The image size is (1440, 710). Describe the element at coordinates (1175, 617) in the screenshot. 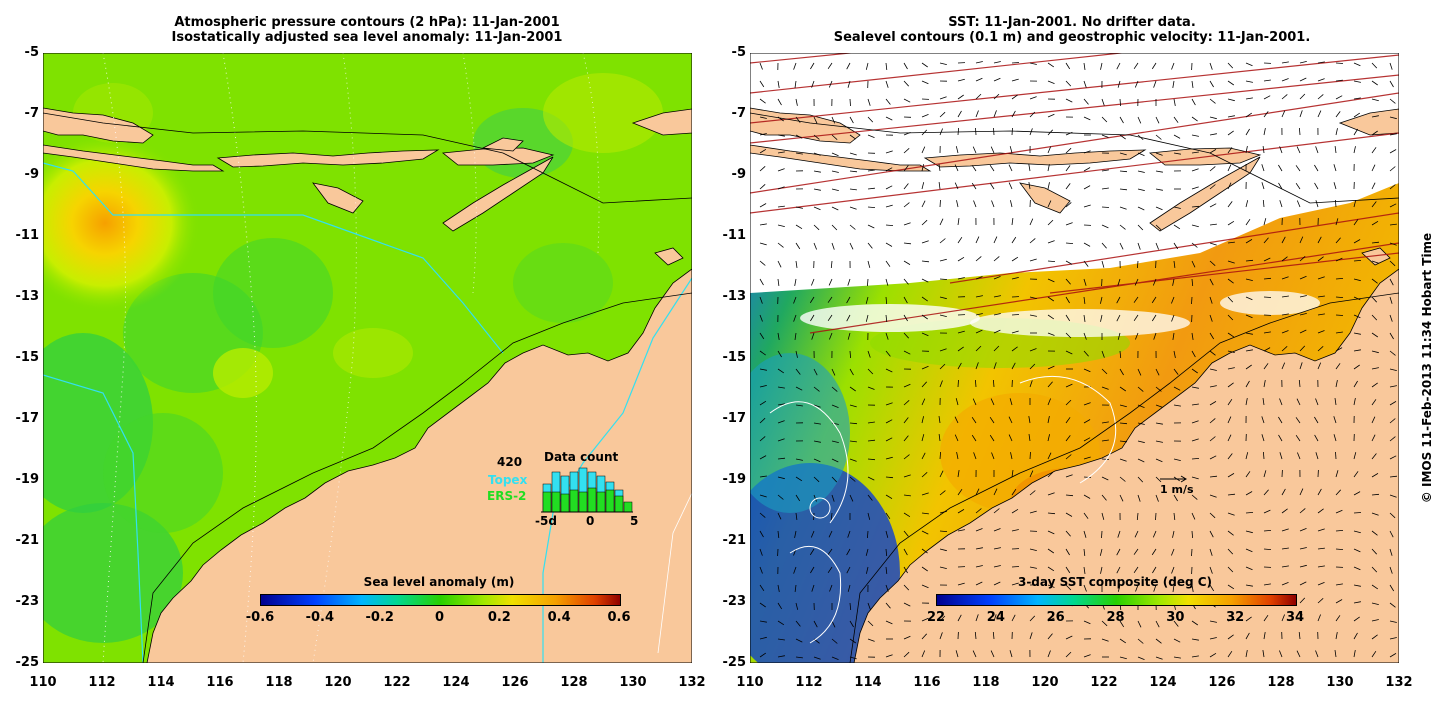

I see `right-colorbar-tick: 30` at that location.